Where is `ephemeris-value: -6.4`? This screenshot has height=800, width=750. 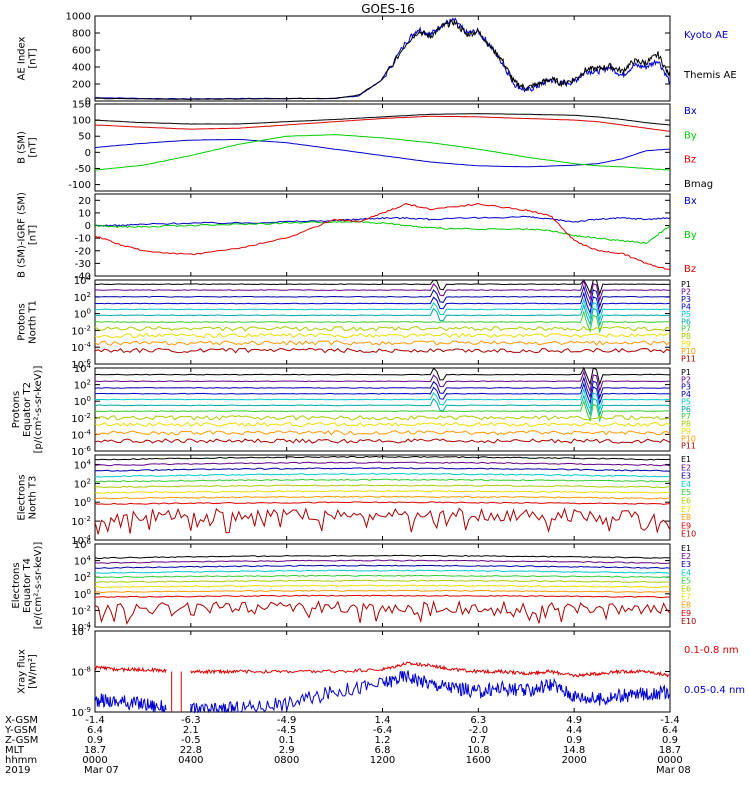 ephemeris-value: -6.4 is located at coordinates (383, 730).